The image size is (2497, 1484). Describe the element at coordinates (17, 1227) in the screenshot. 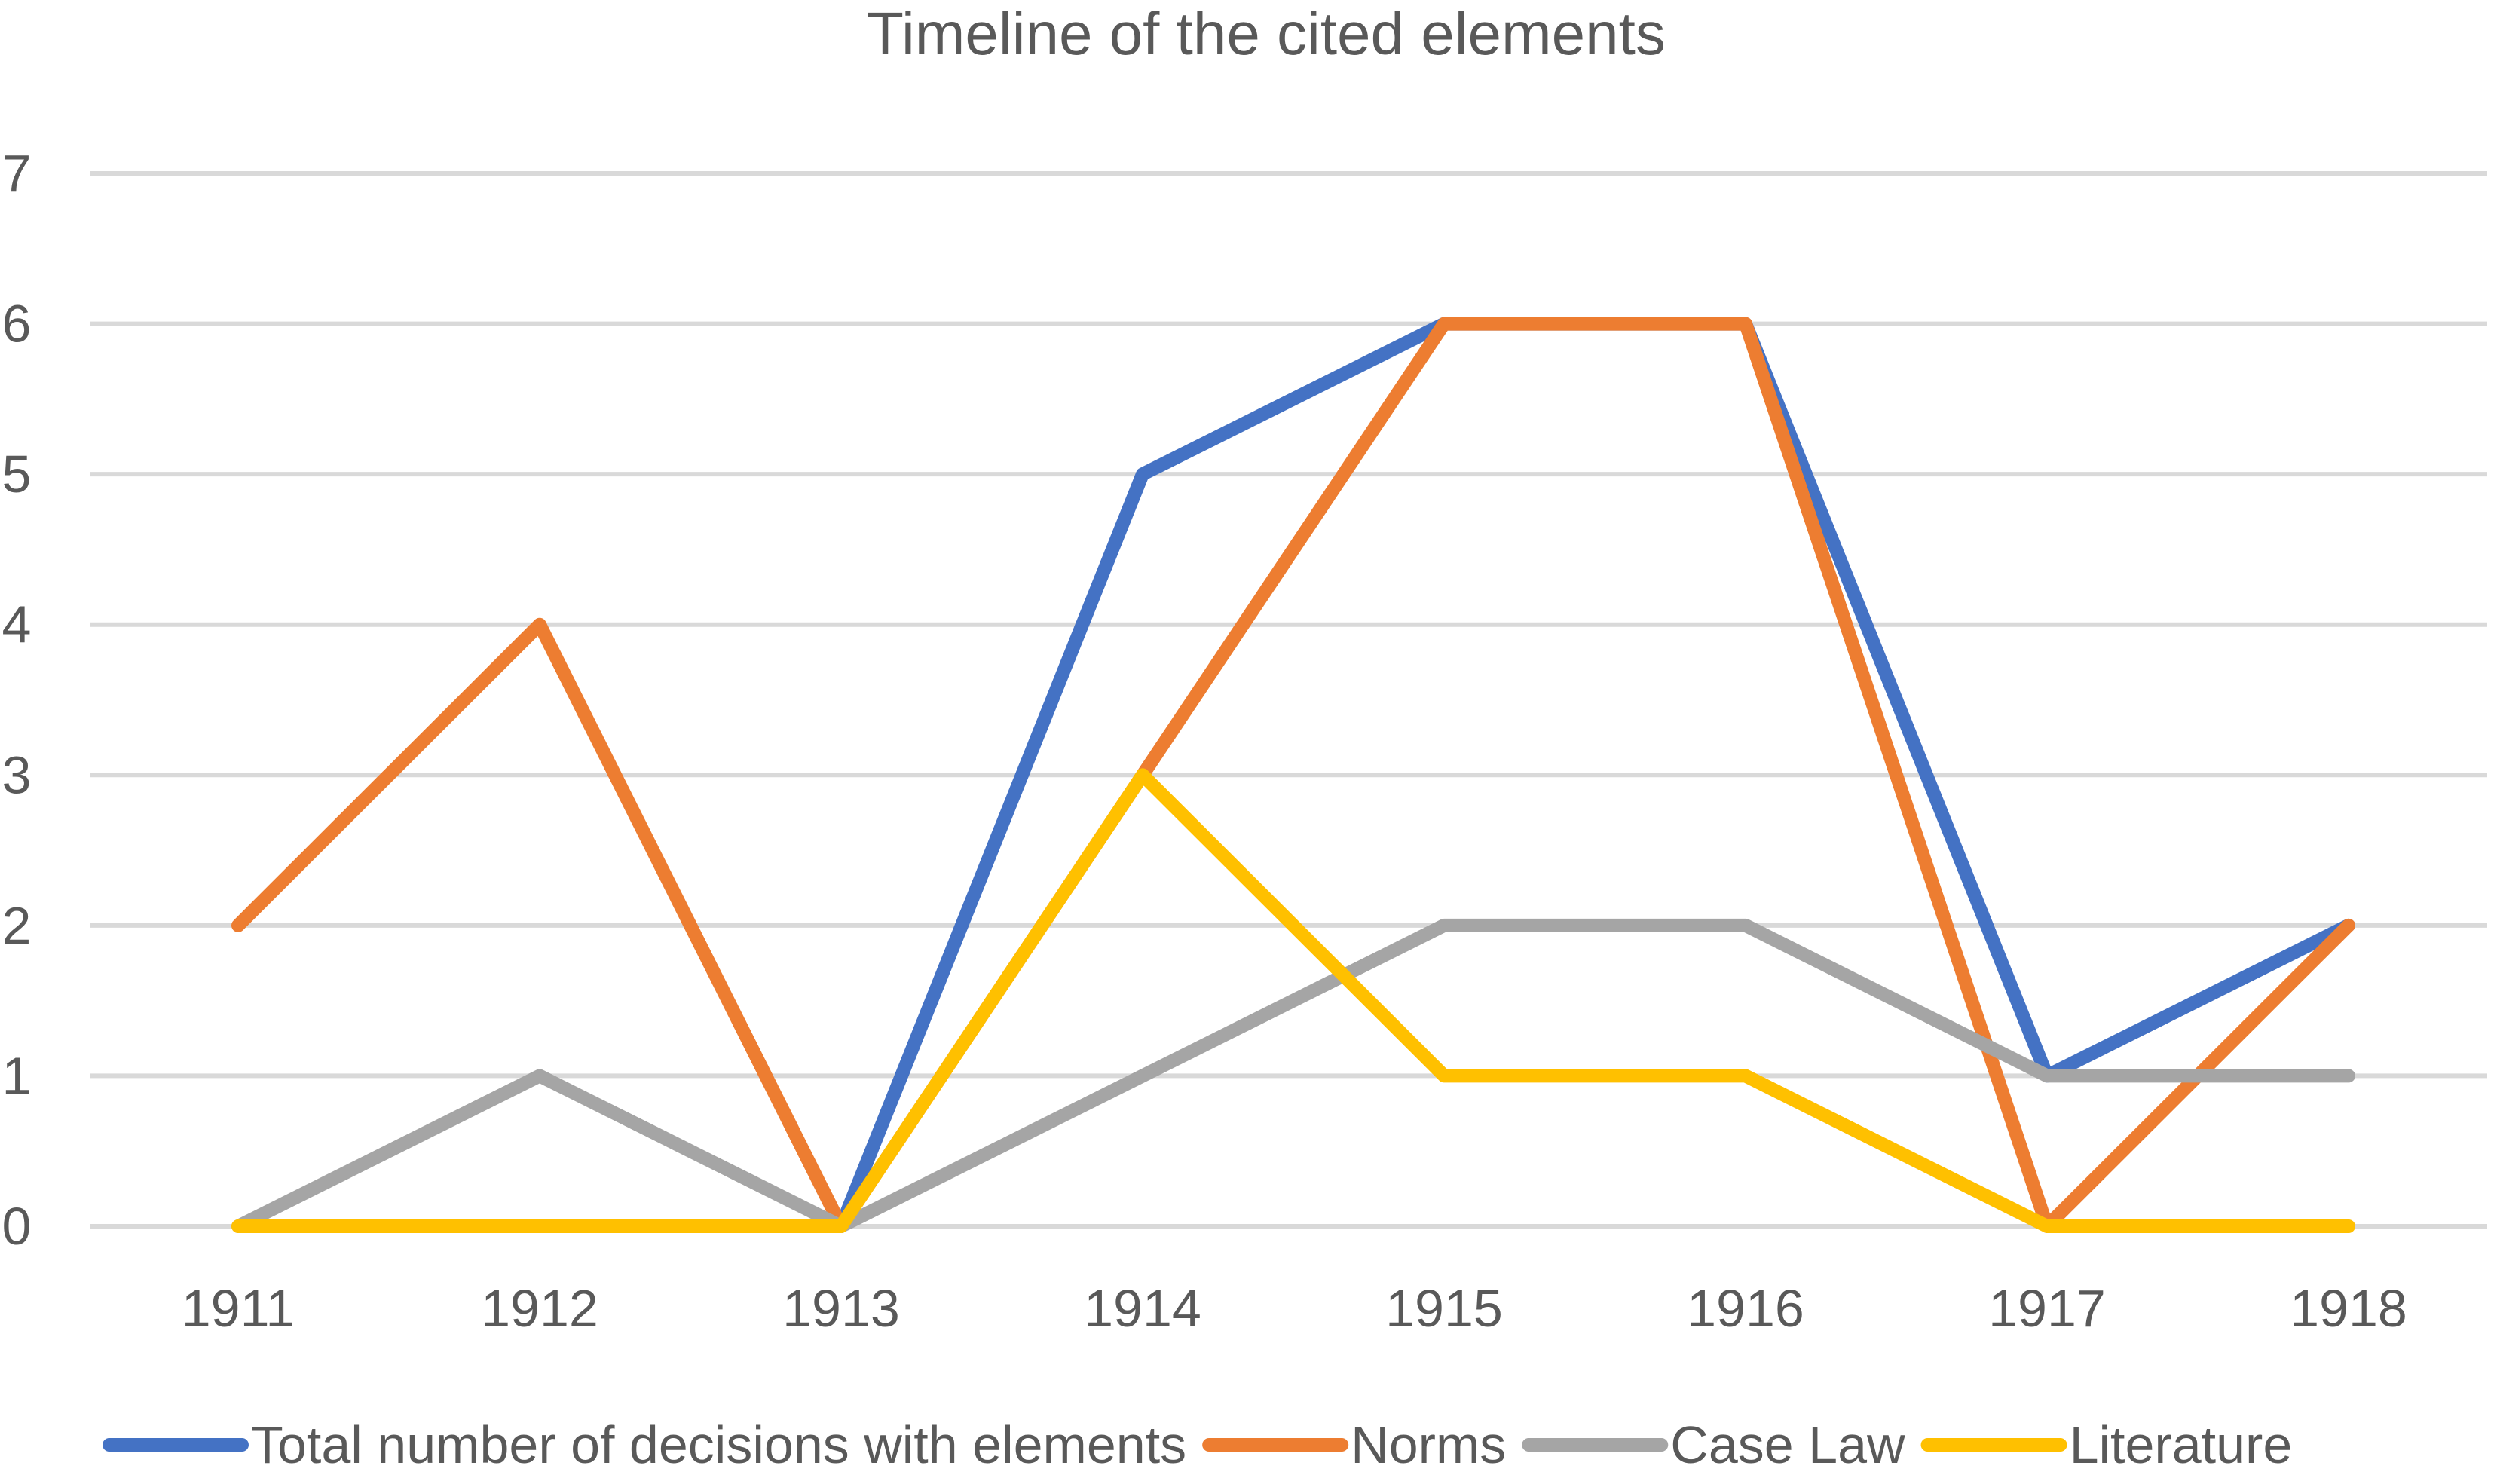

I see `y-tick-label: 0` at that location.